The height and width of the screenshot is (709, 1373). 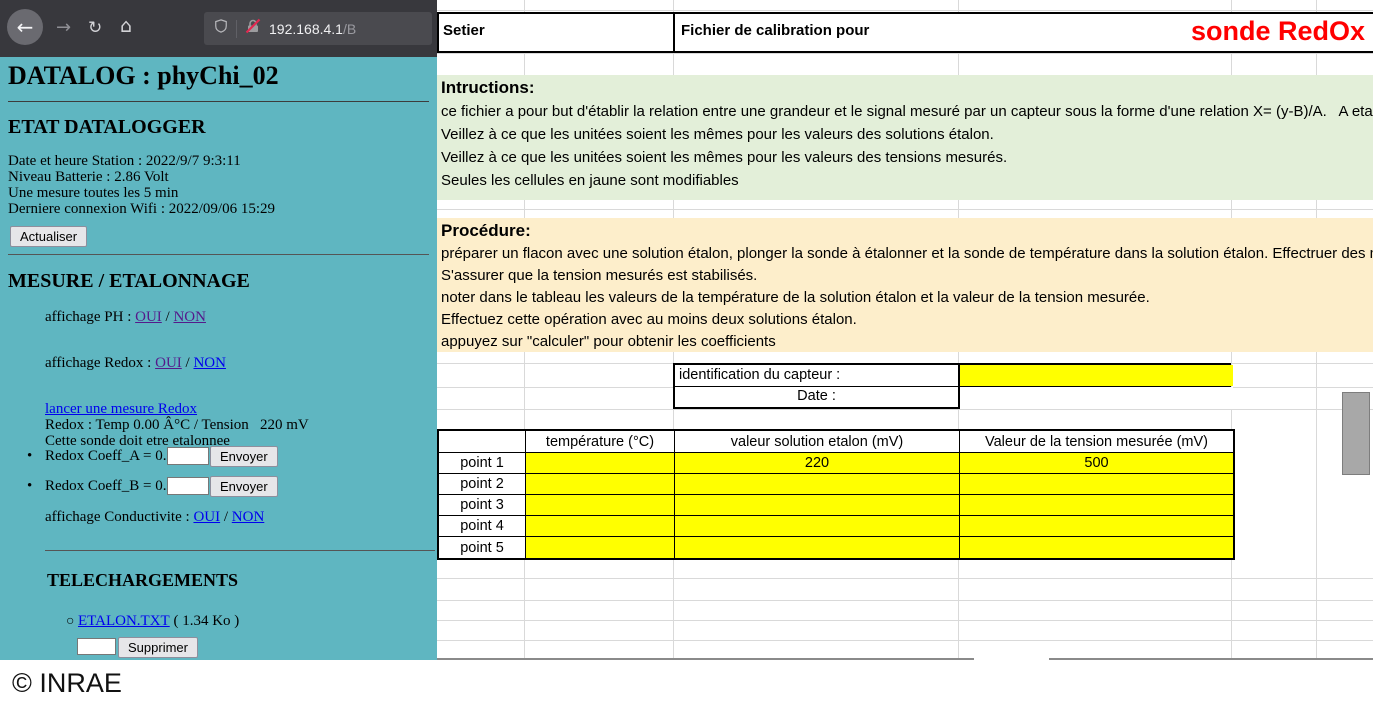 I want to click on etat-datalogger-heading: ETAT DATALOGGER, so click(x=107, y=127).